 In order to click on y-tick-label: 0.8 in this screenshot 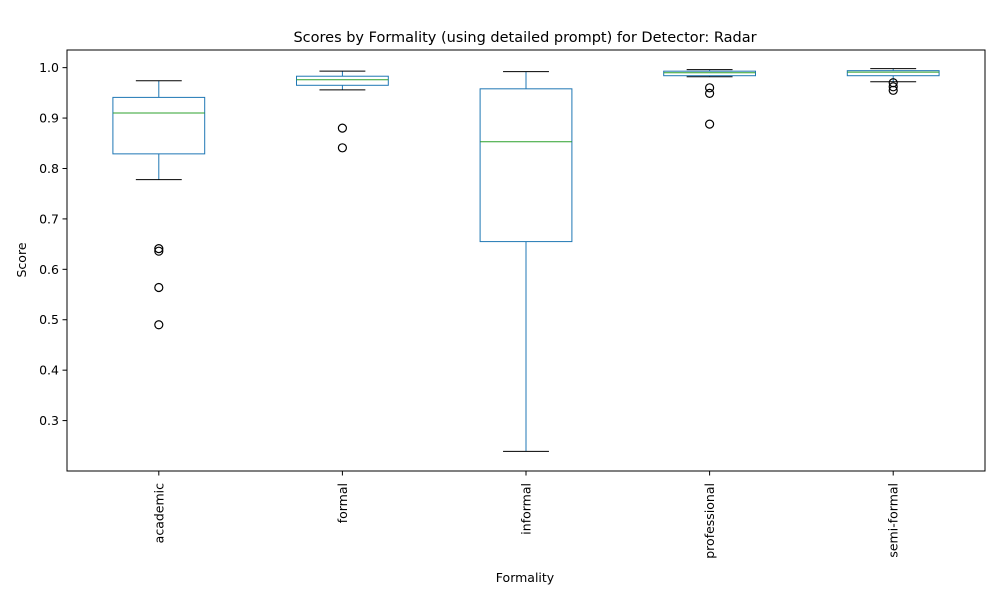, I will do `click(49, 168)`.